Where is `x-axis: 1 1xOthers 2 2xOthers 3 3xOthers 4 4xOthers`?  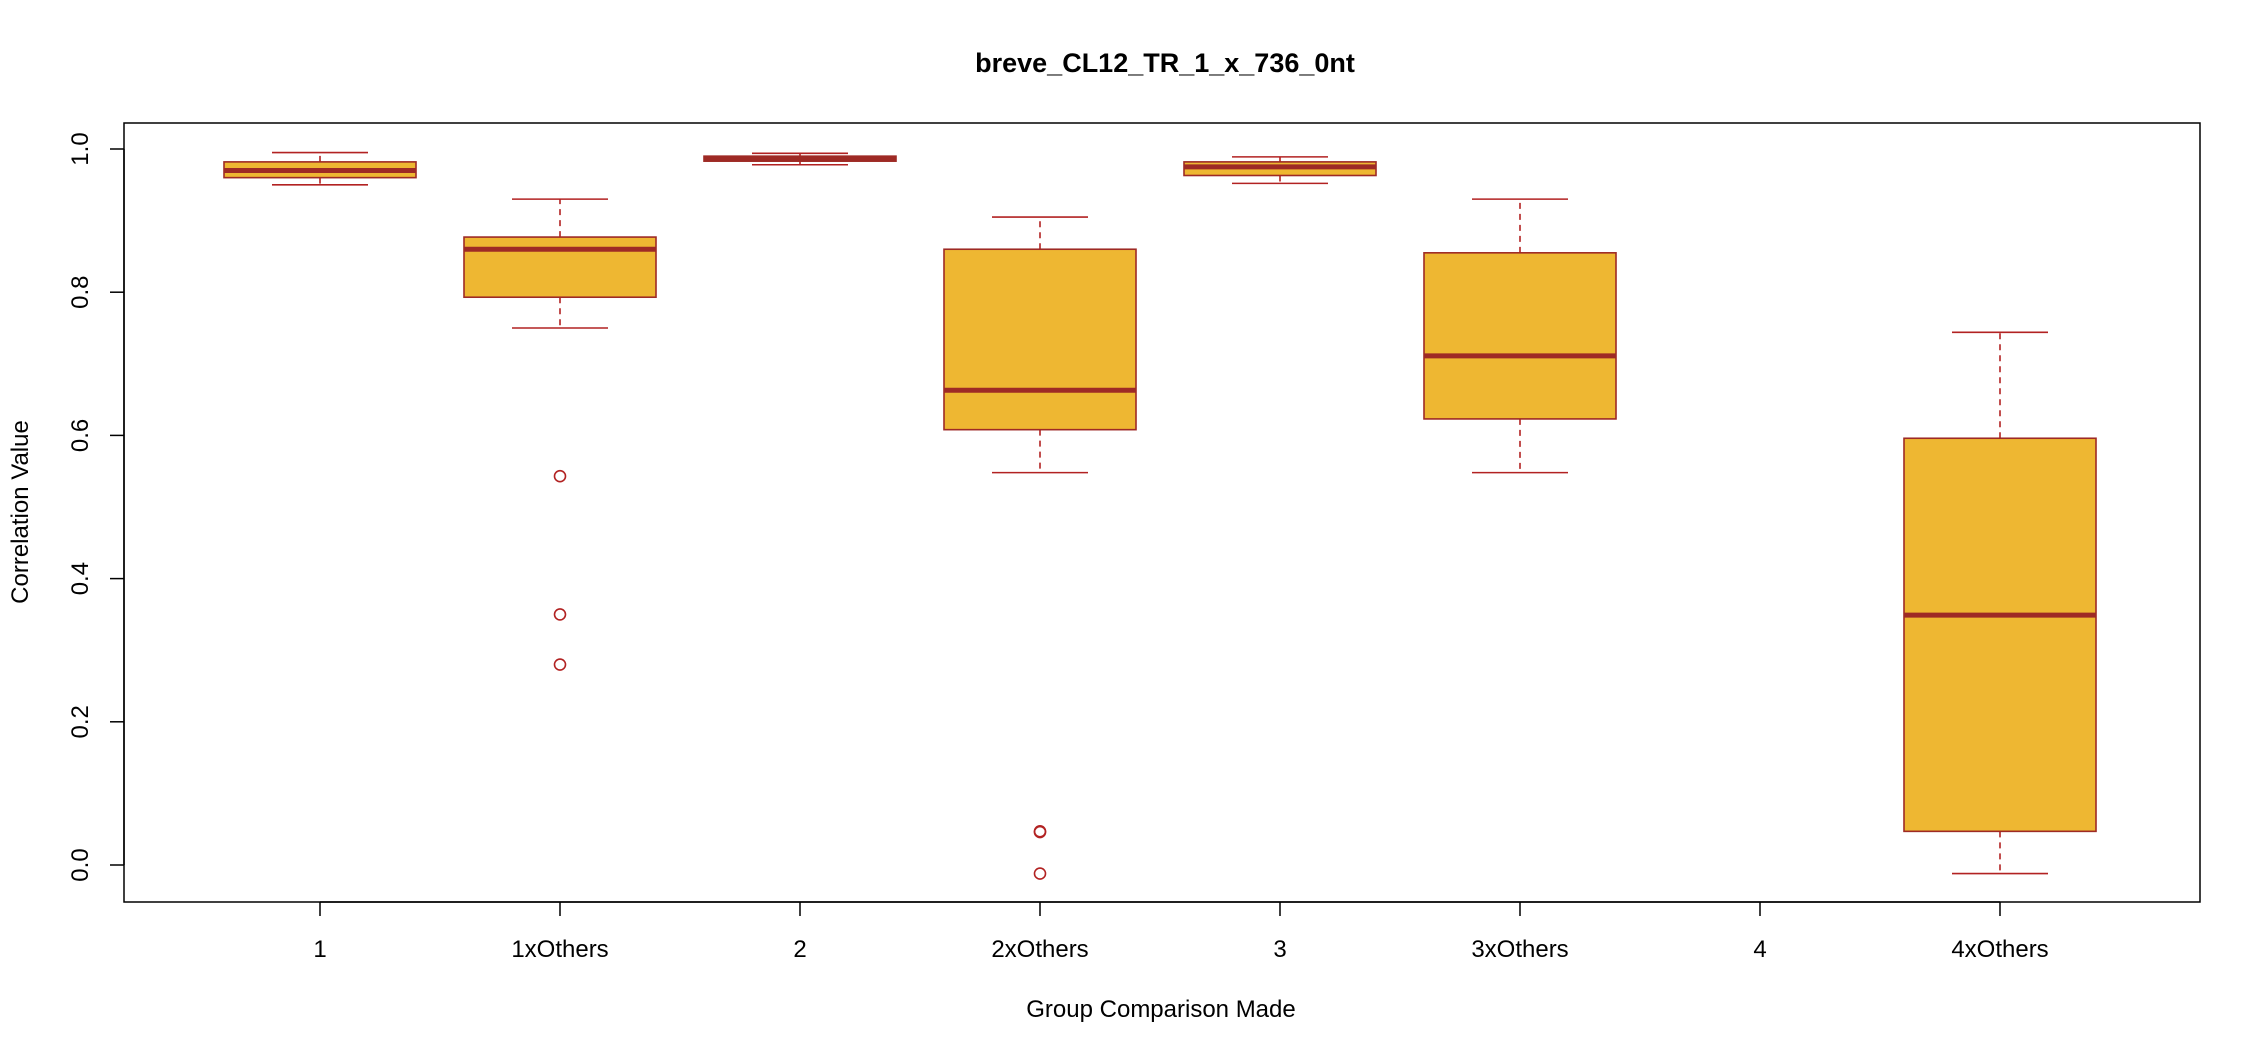 x-axis: 1 1xOthers 2 2xOthers 3 3xOthers 4 4xOthers is located at coordinates (1181, 932).